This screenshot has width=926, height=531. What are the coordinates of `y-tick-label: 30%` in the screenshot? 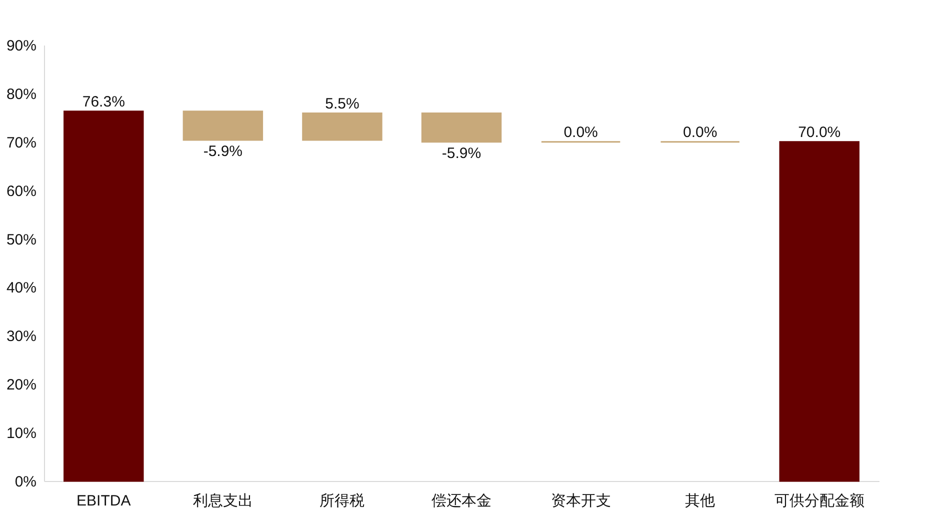 It's located at (21, 337).